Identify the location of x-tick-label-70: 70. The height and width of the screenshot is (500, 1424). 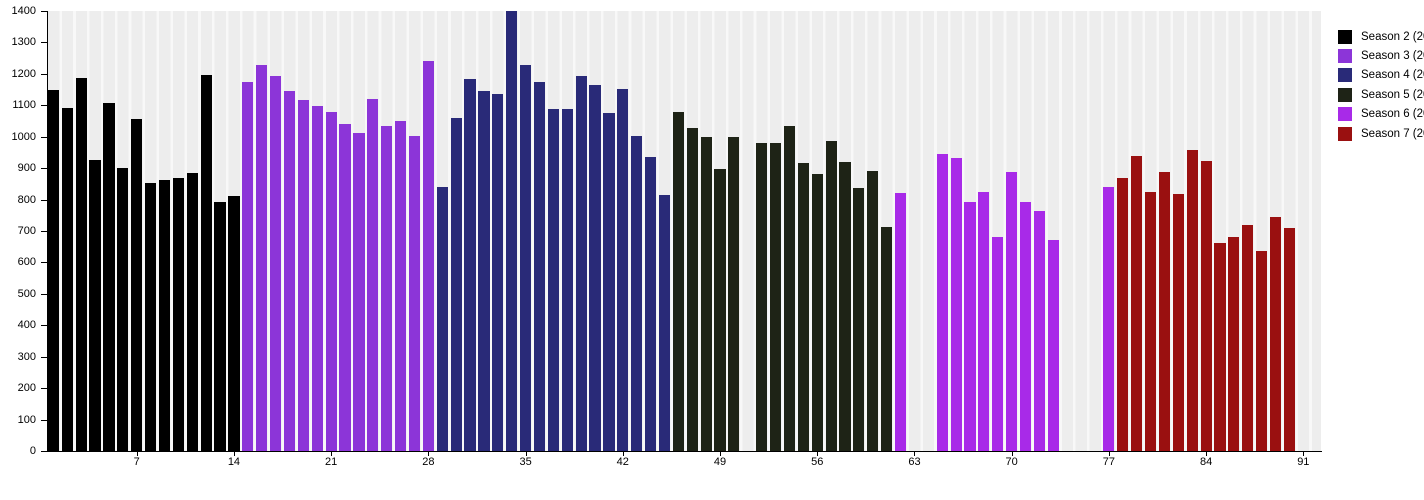
(1011, 462).